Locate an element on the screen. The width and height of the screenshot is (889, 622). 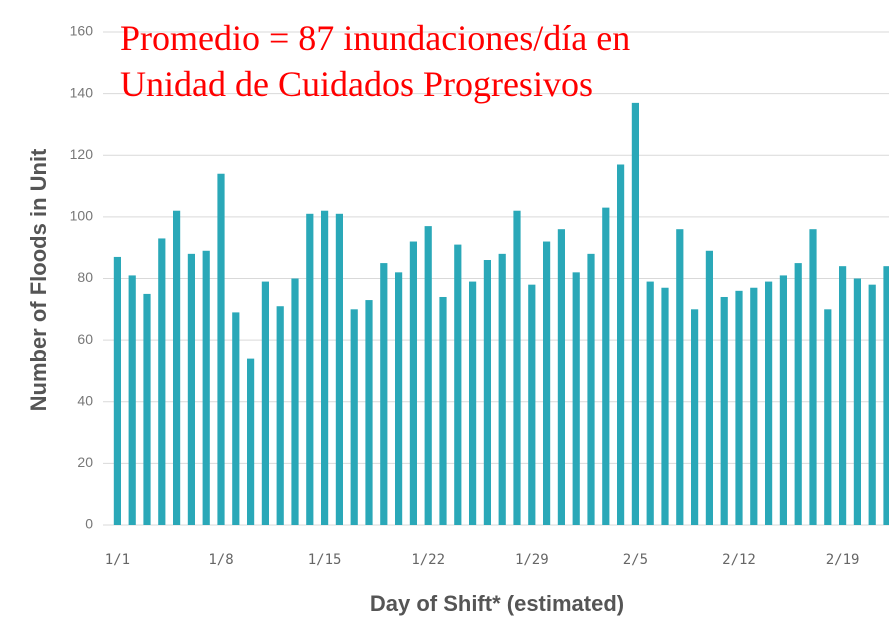
y-tick-label: 40 is located at coordinates (85, 400).